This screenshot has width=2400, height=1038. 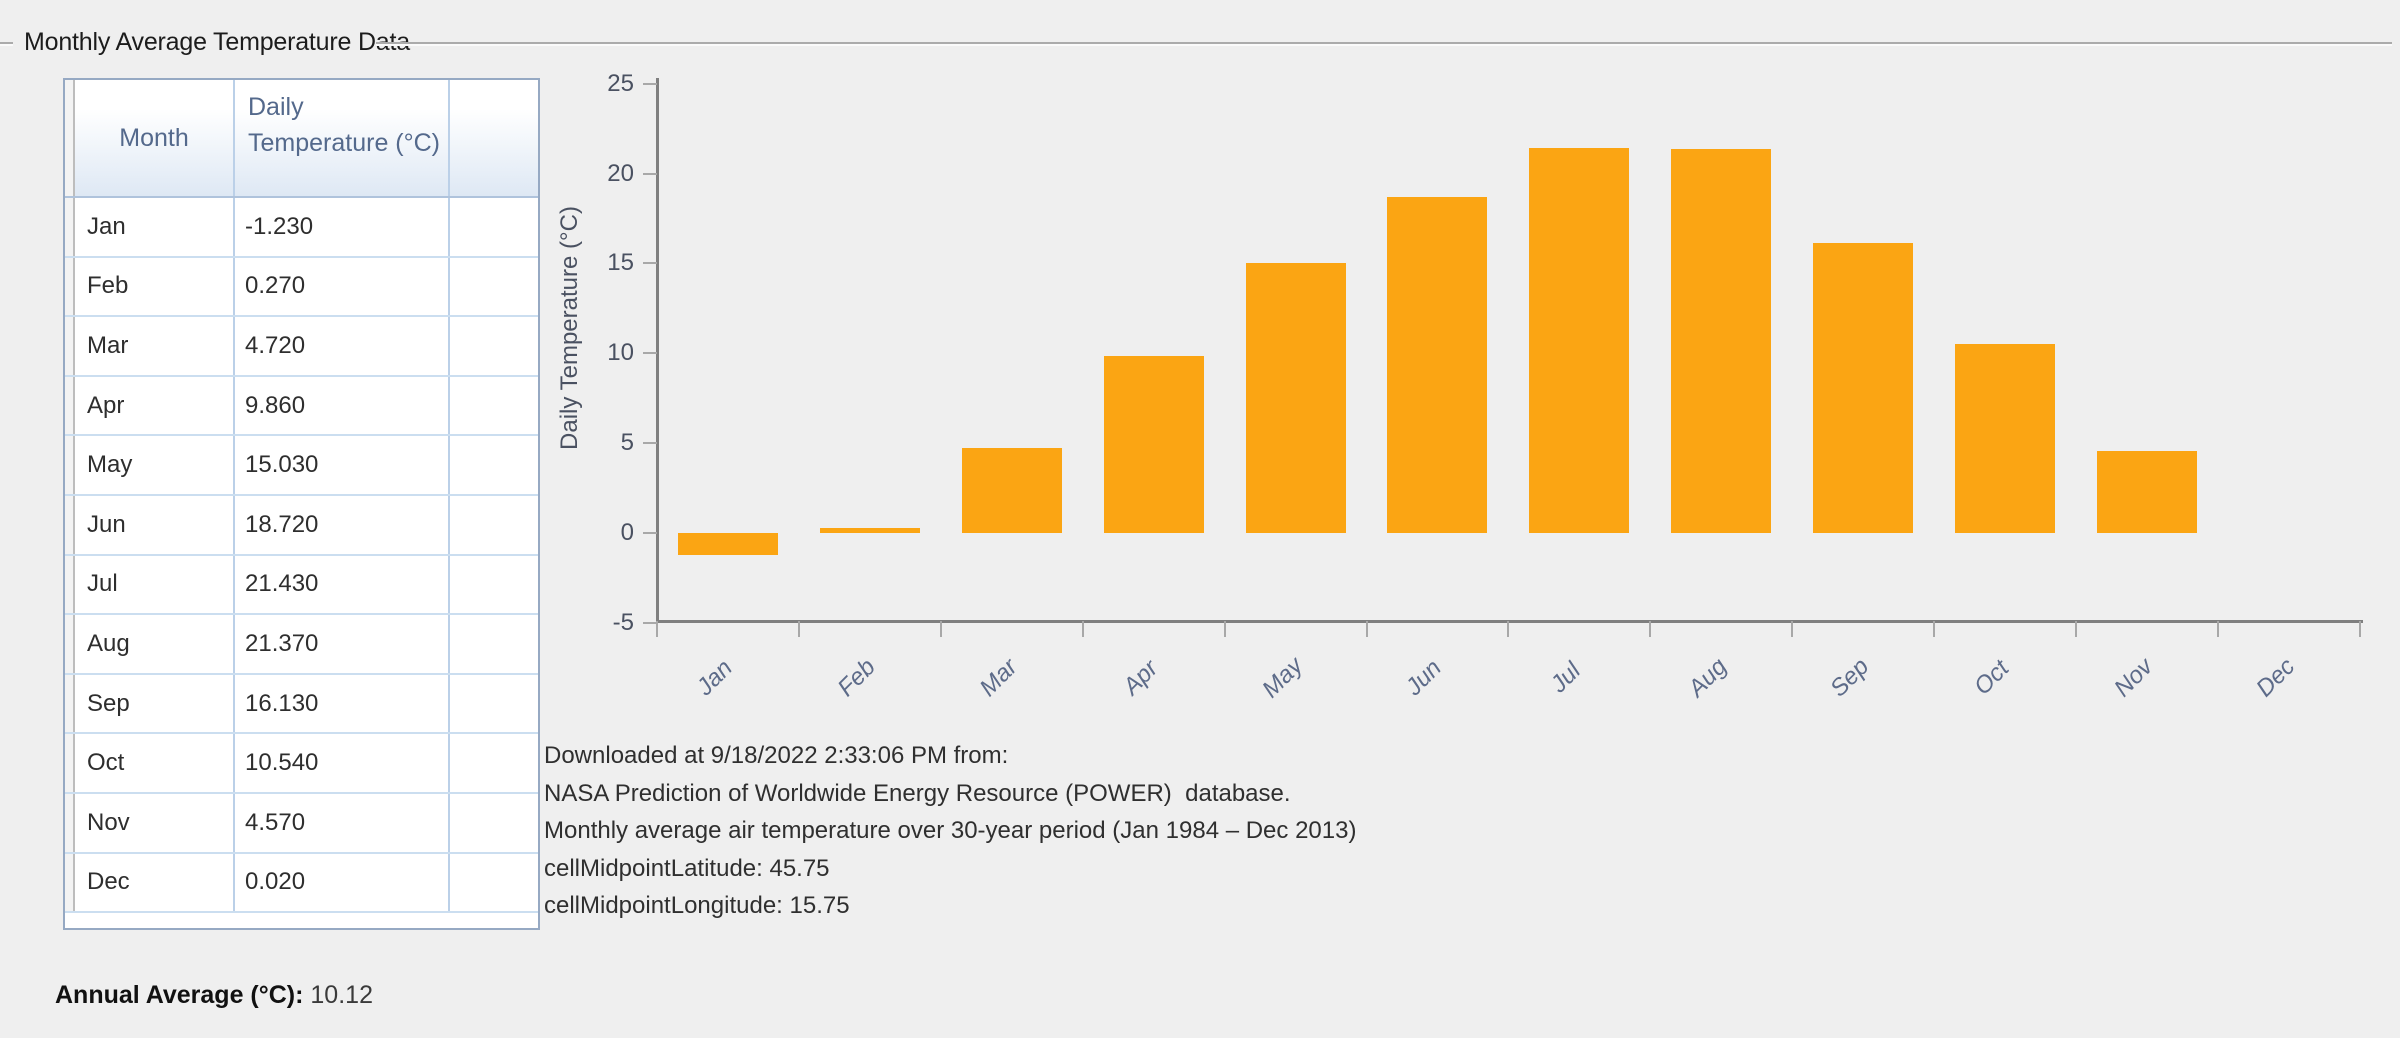 I want to click on source-note-line: cellMidpointLongitude: 15.75, so click(x=697, y=906).